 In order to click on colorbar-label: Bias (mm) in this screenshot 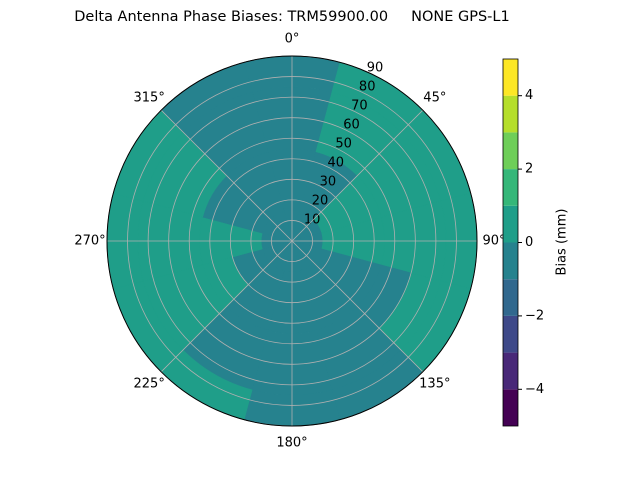, I will do `click(562, 242)`.